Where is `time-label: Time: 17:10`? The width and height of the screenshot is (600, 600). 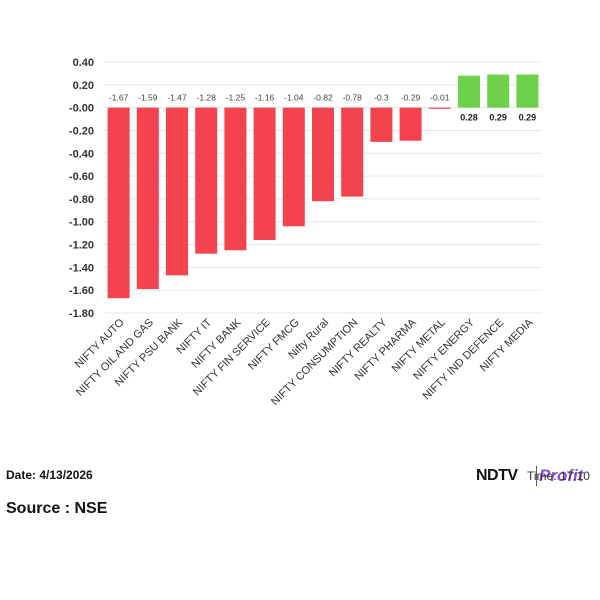
time-label: Time: 17:10 is located at coordinates (558, 476).